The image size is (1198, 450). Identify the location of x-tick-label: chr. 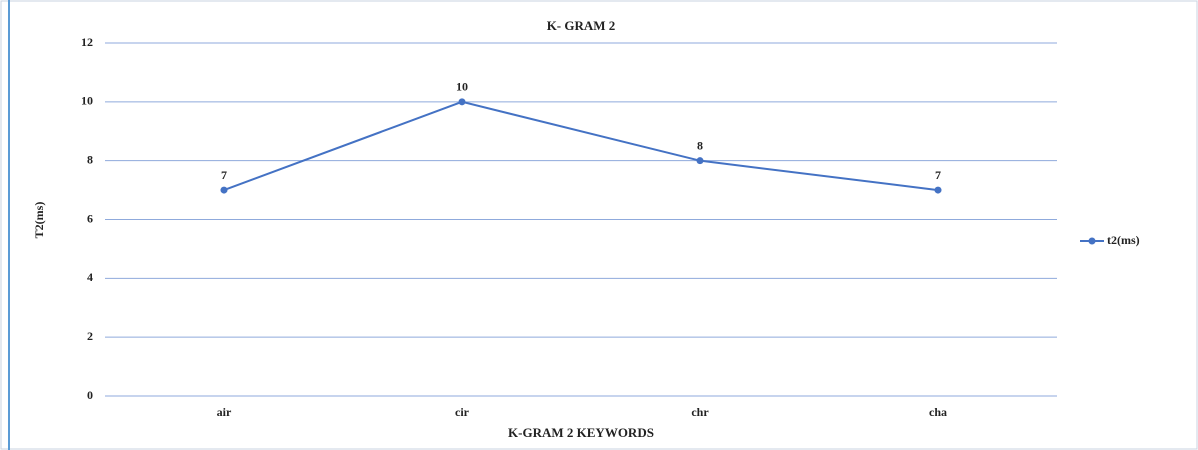
(700, 412).